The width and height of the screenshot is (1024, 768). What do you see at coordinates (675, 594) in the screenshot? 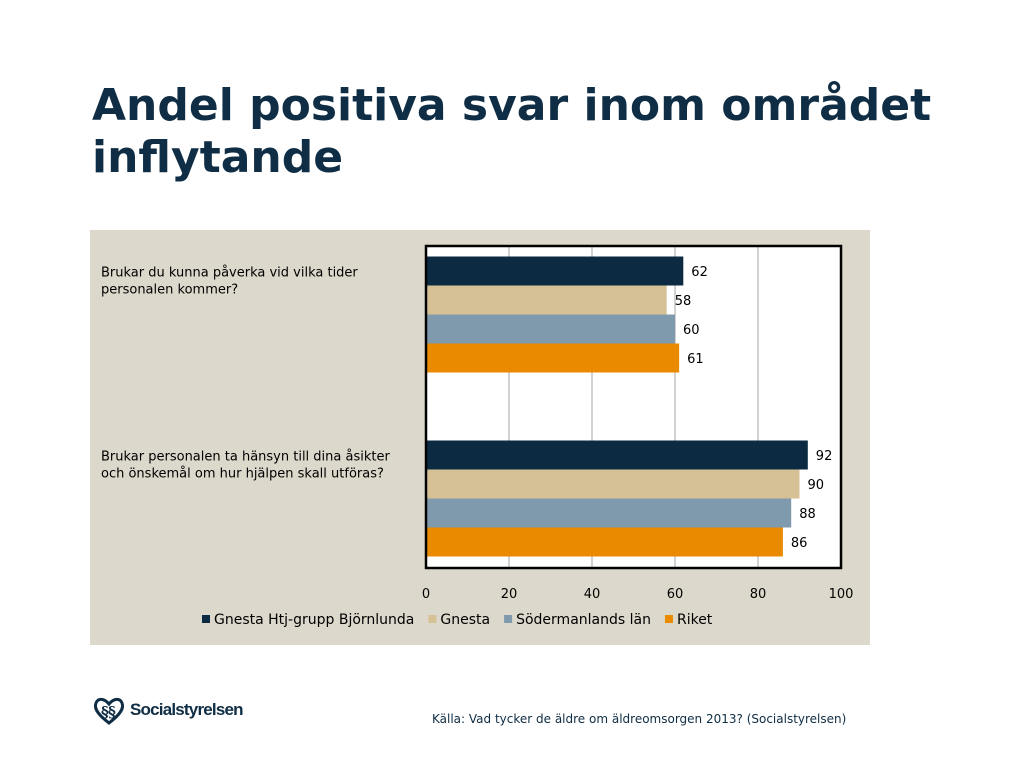
I see `x-tick-label: 60` at bounding box center [675, 594].